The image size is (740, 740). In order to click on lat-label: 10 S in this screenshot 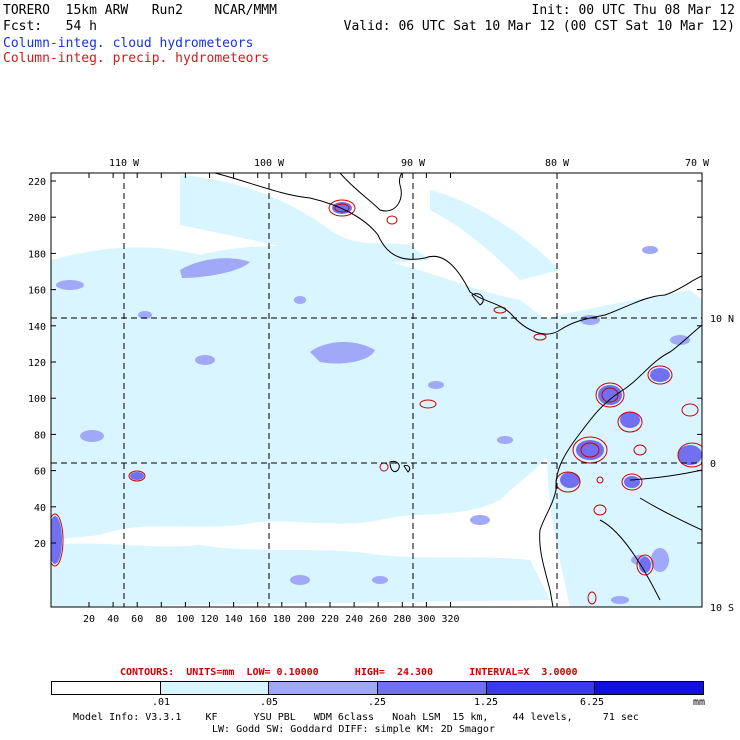, I will do `click(722, 608)`.